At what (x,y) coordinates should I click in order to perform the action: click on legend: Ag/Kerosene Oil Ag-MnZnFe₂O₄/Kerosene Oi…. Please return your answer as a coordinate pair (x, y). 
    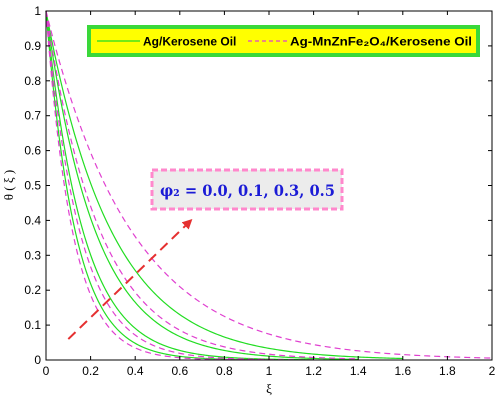
    Looking at the image, I should click on (283, 41).